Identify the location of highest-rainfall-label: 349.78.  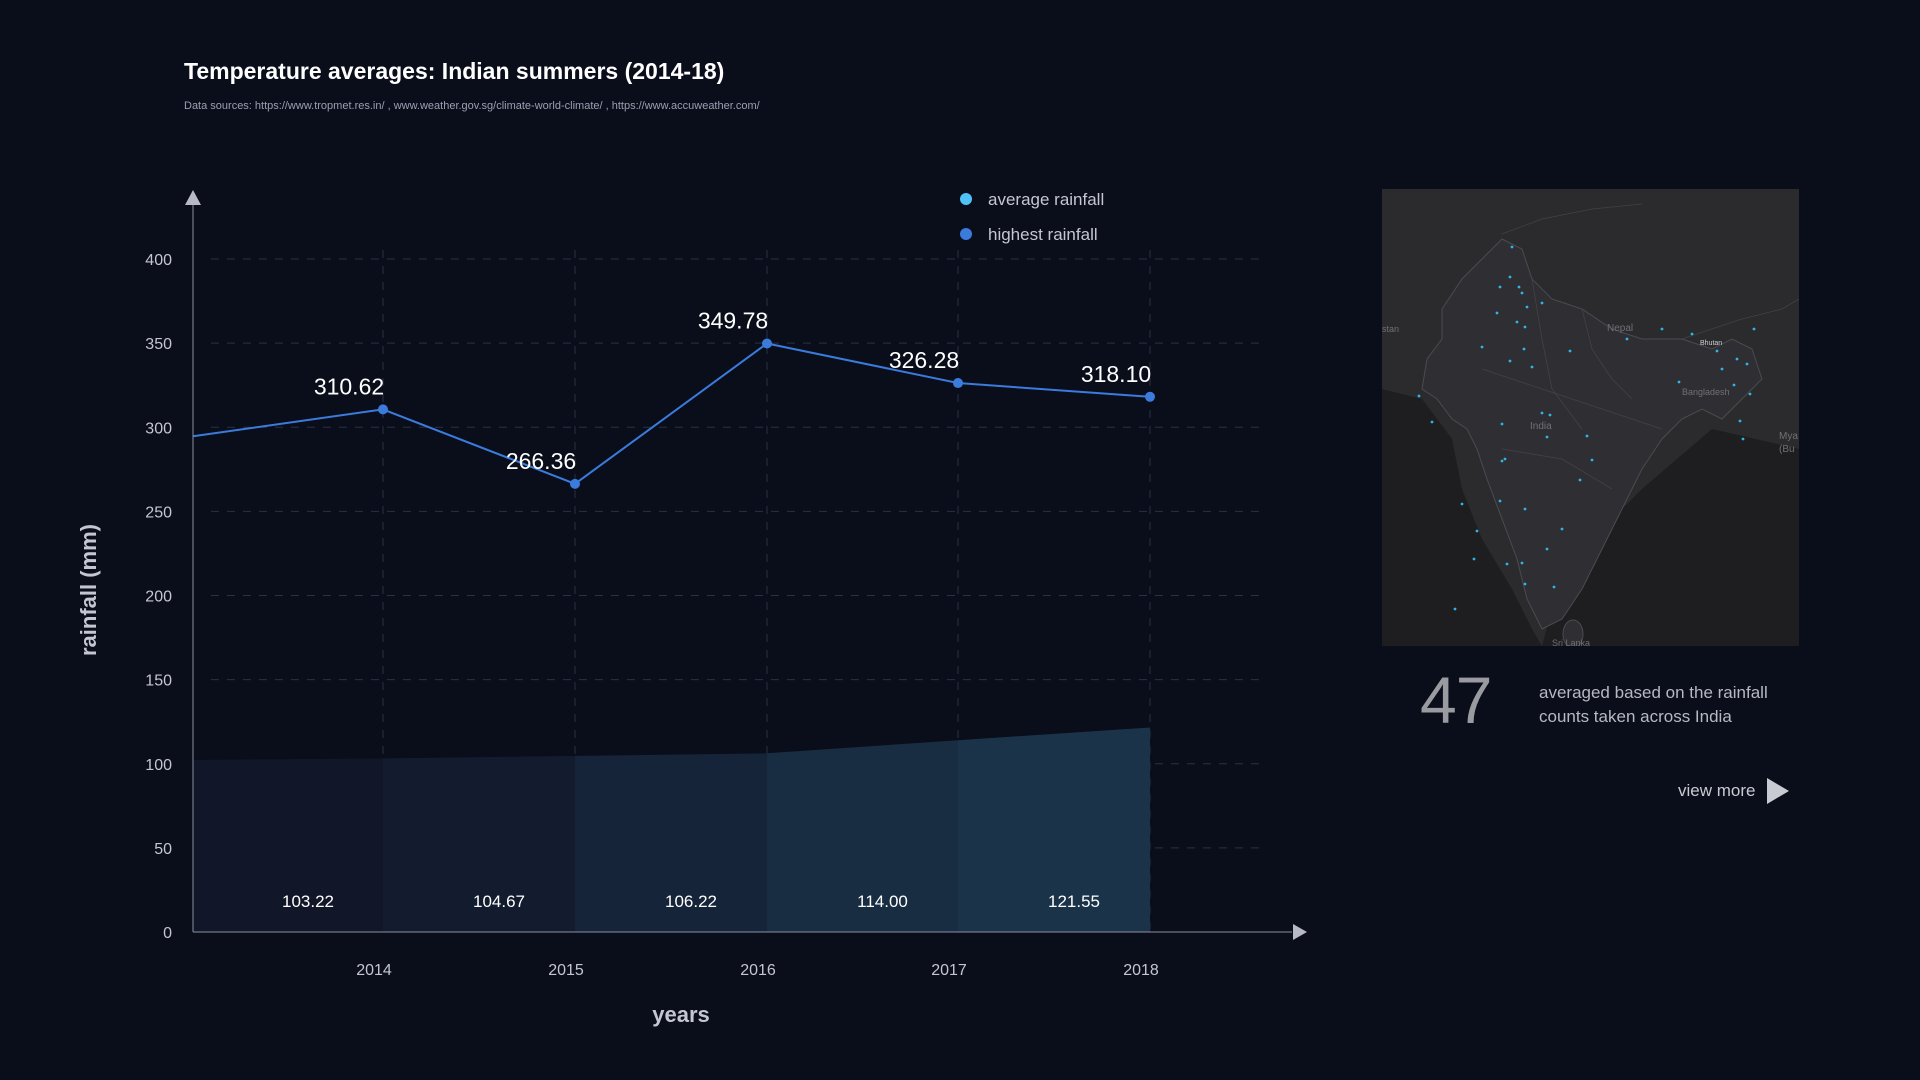
(733, 320).